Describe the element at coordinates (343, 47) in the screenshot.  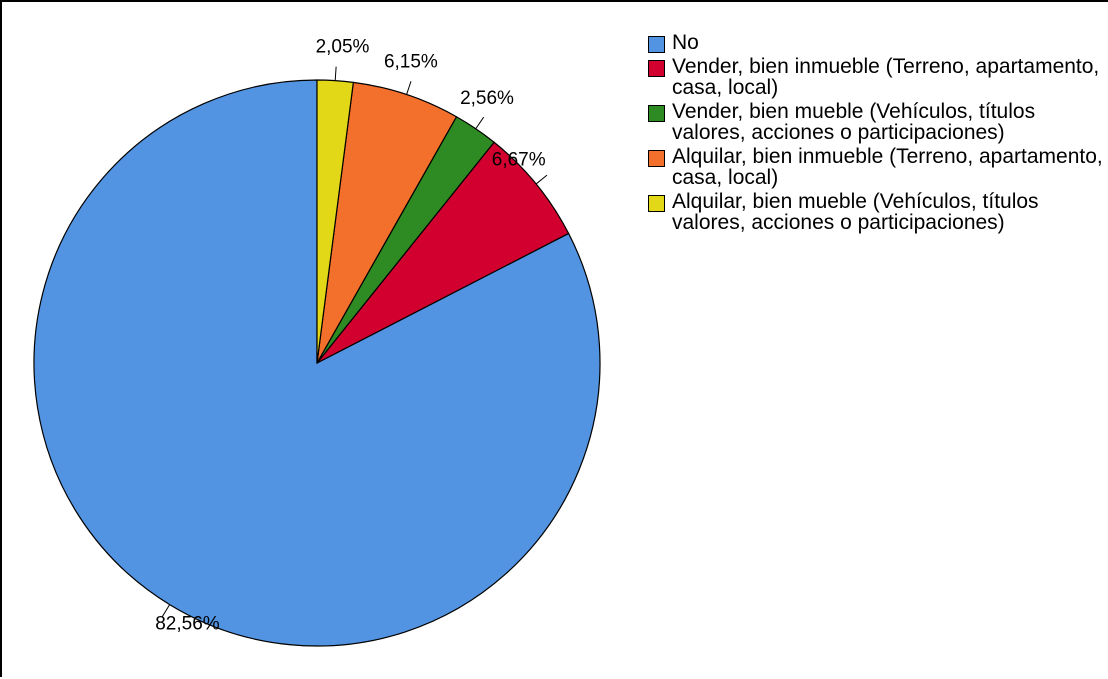
I see `slice-label-alquilar-mueble: 2,05%` at that location.